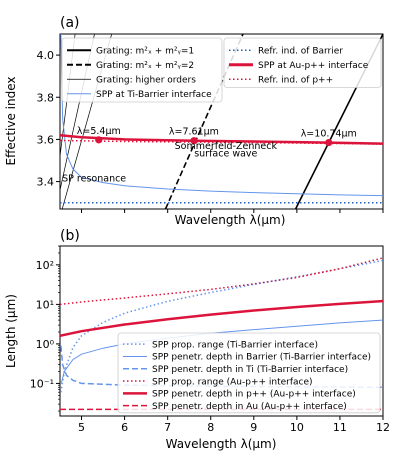 The height and width of the screenshot is (468, 401). What do you see at coordinates (232, 382) in the screenshot?
I see `legend-entry-label: SPP prop. range (Au-p++ interface)` at bounding box center [232, 382].